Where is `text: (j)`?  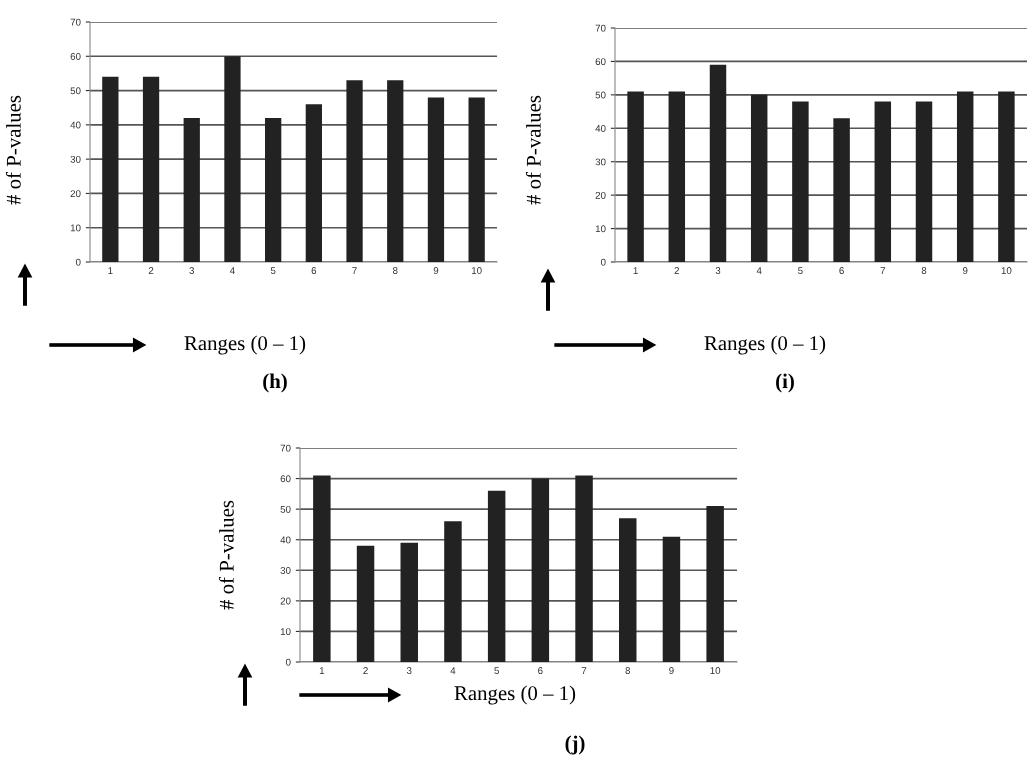
text: (j) is located at coordinates (575, 745).